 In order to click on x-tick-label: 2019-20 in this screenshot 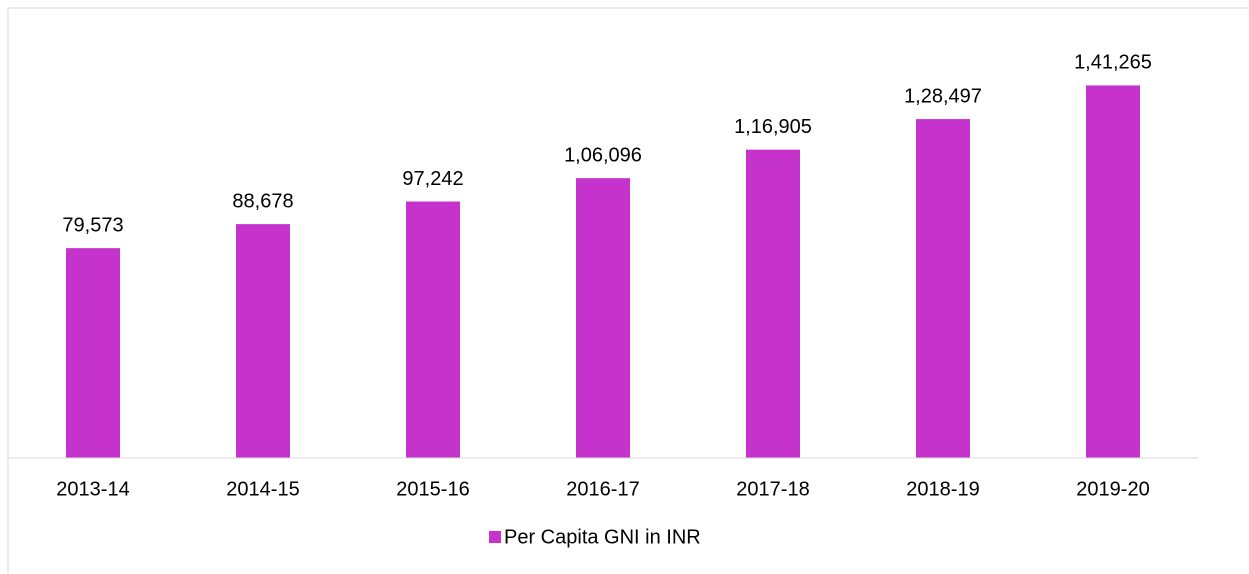, I will do `click(1112, 489)`.